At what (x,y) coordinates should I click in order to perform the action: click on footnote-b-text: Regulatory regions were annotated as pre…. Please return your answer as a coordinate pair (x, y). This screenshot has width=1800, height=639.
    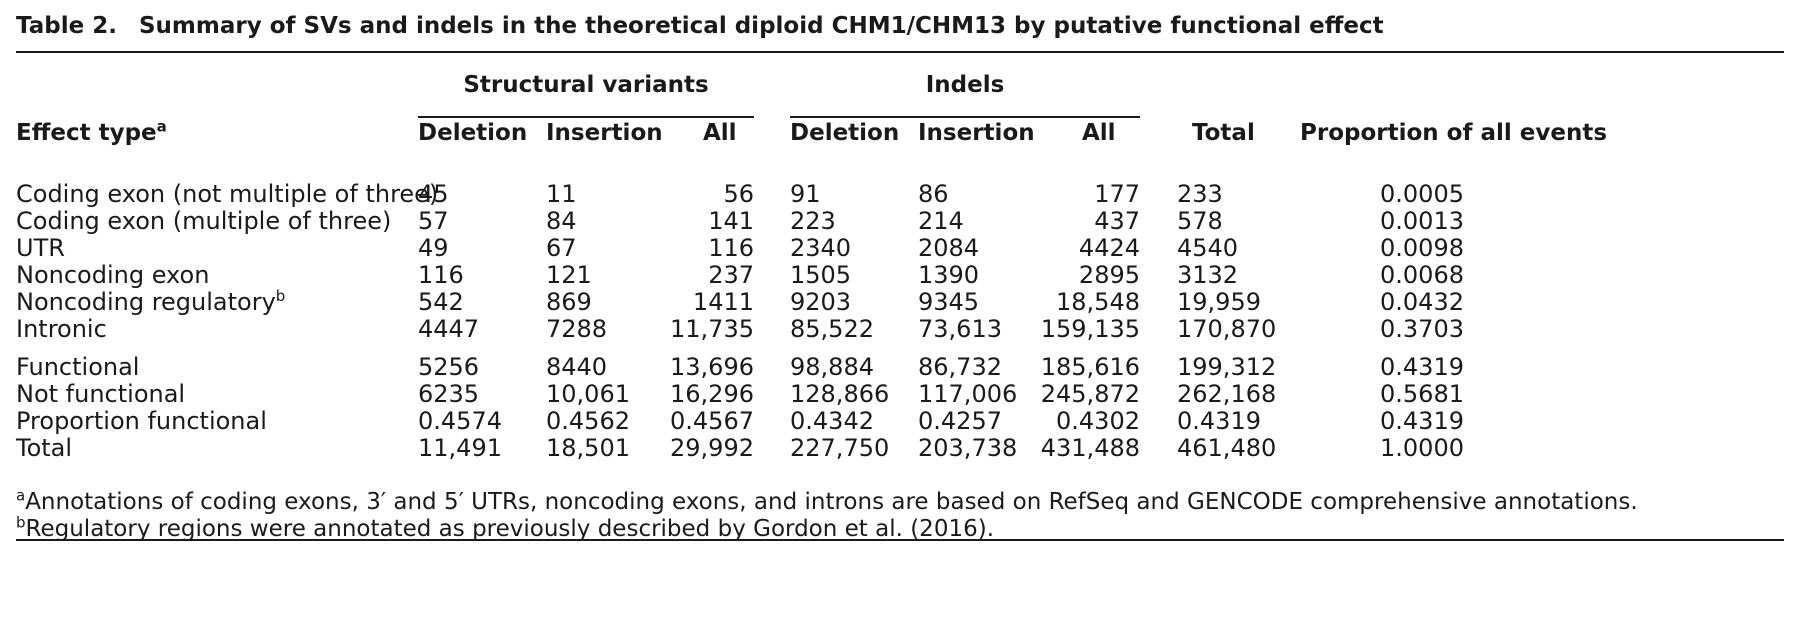
    Looking at the image, I should click on (510, 529).